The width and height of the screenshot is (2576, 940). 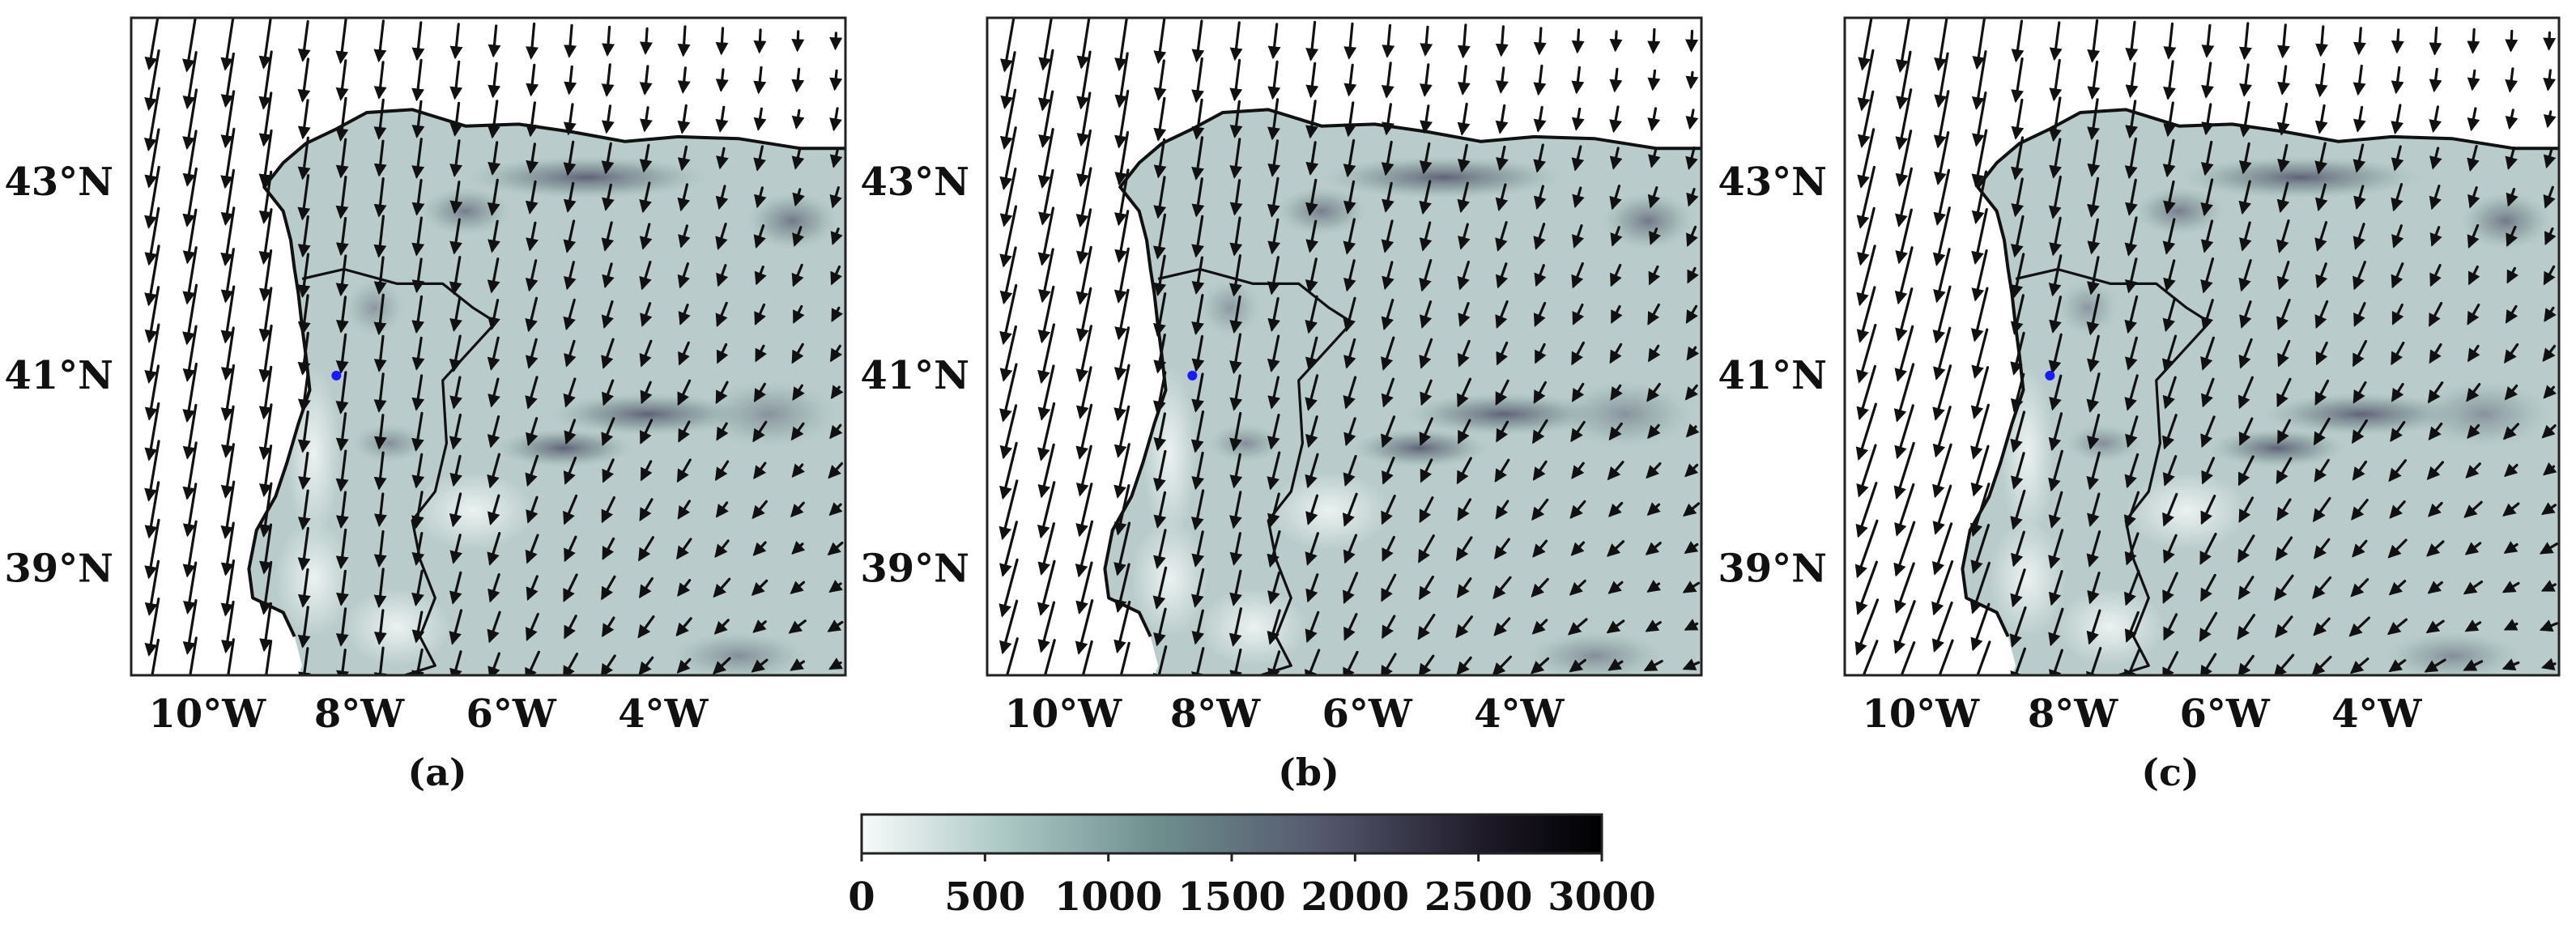 What do you see at coordinates (914, 375) in the screenshot?
I see `lat-tick-label: 41°N` at bounding box center [914, 375].